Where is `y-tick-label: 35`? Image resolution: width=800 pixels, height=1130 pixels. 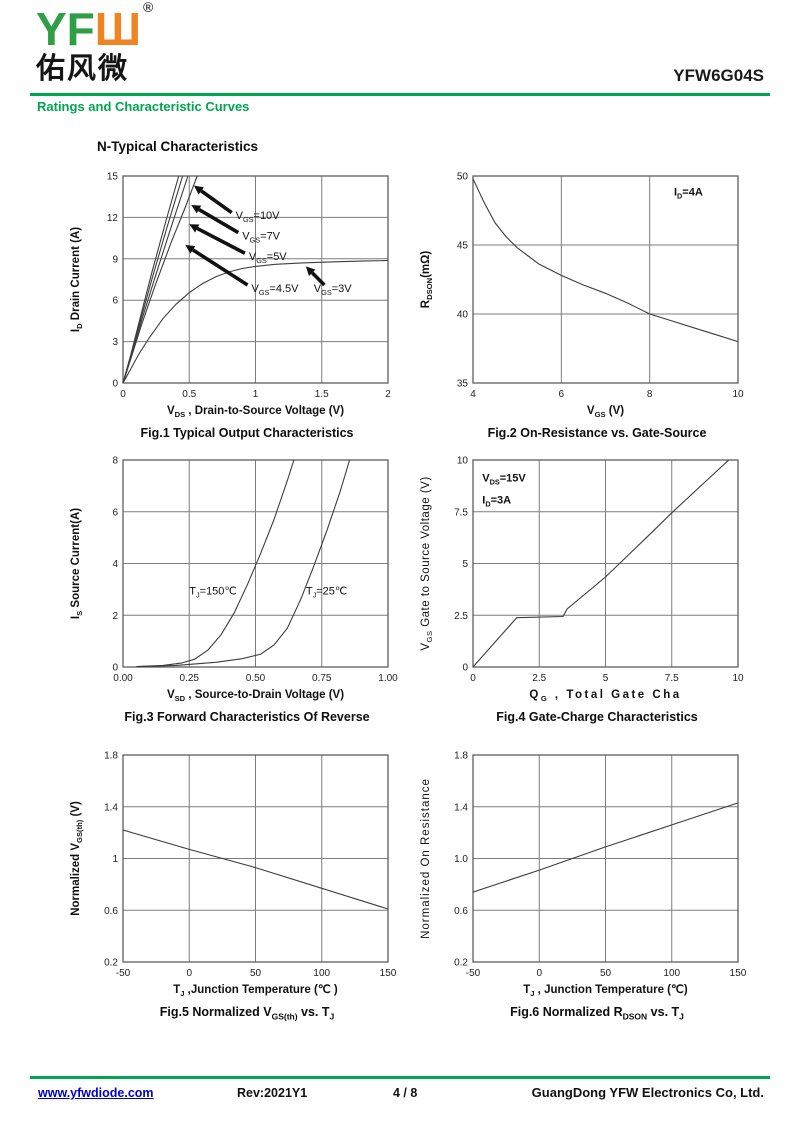 y-tick-label: 35 is located at coordinates (463, 384).